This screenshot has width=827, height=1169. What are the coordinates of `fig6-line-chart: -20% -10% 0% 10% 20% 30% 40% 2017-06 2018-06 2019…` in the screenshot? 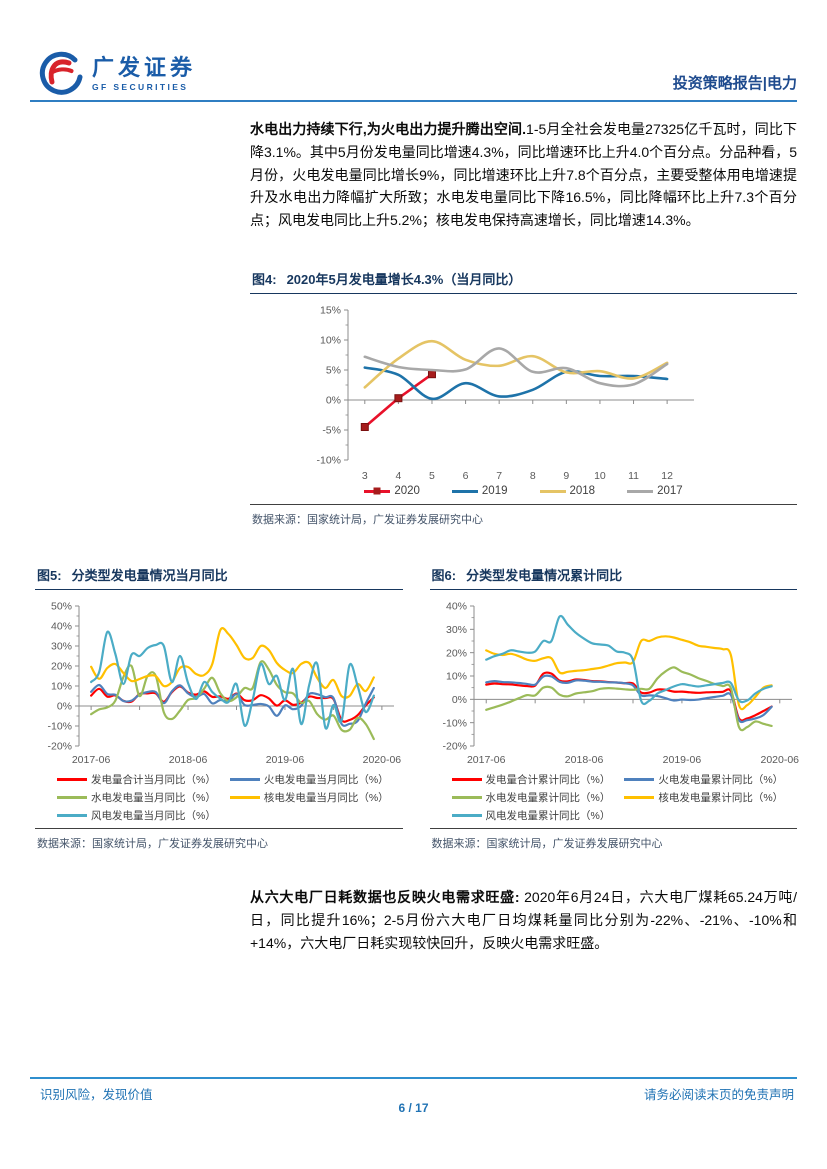 It's located at (620, 683).